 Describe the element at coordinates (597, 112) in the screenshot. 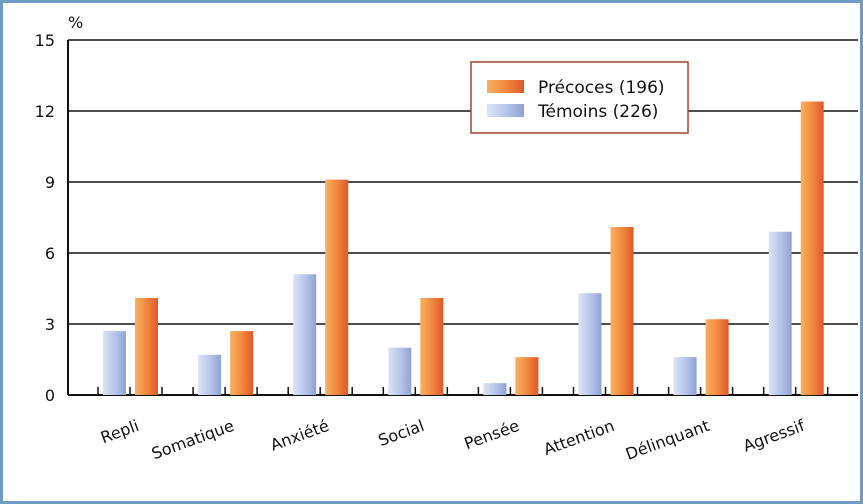

I see `legend-label: Témoins (226)` at that location.